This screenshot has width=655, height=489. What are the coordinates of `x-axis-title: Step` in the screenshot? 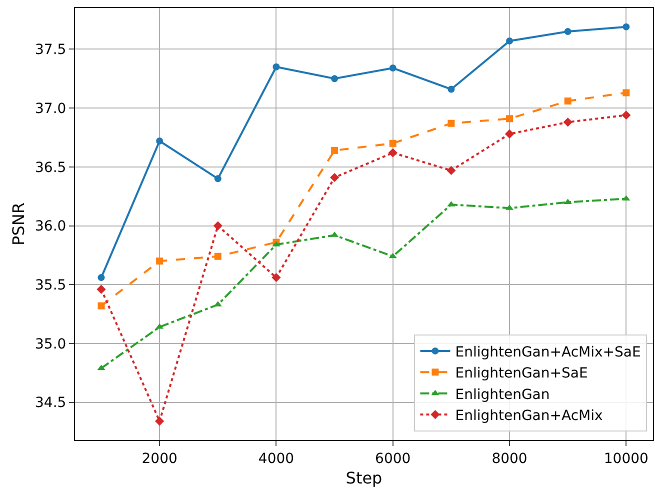 It's located at (364, 478).